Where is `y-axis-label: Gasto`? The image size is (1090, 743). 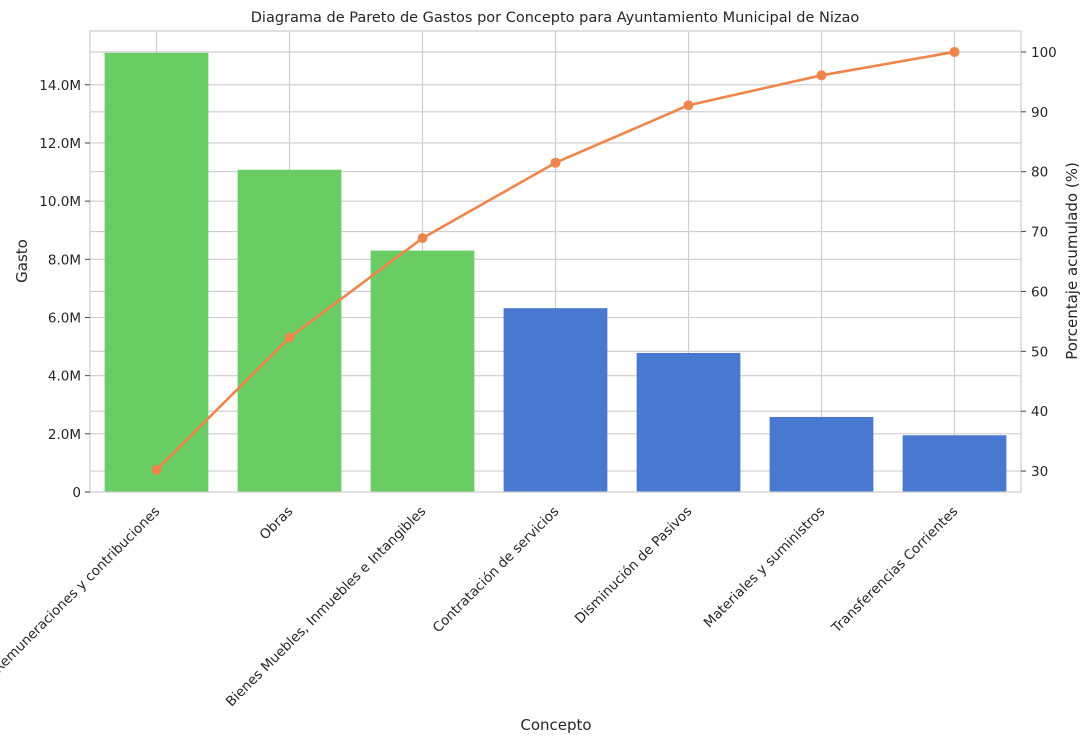 y-axis-label: Gasto is located at coordinates (22, 261).